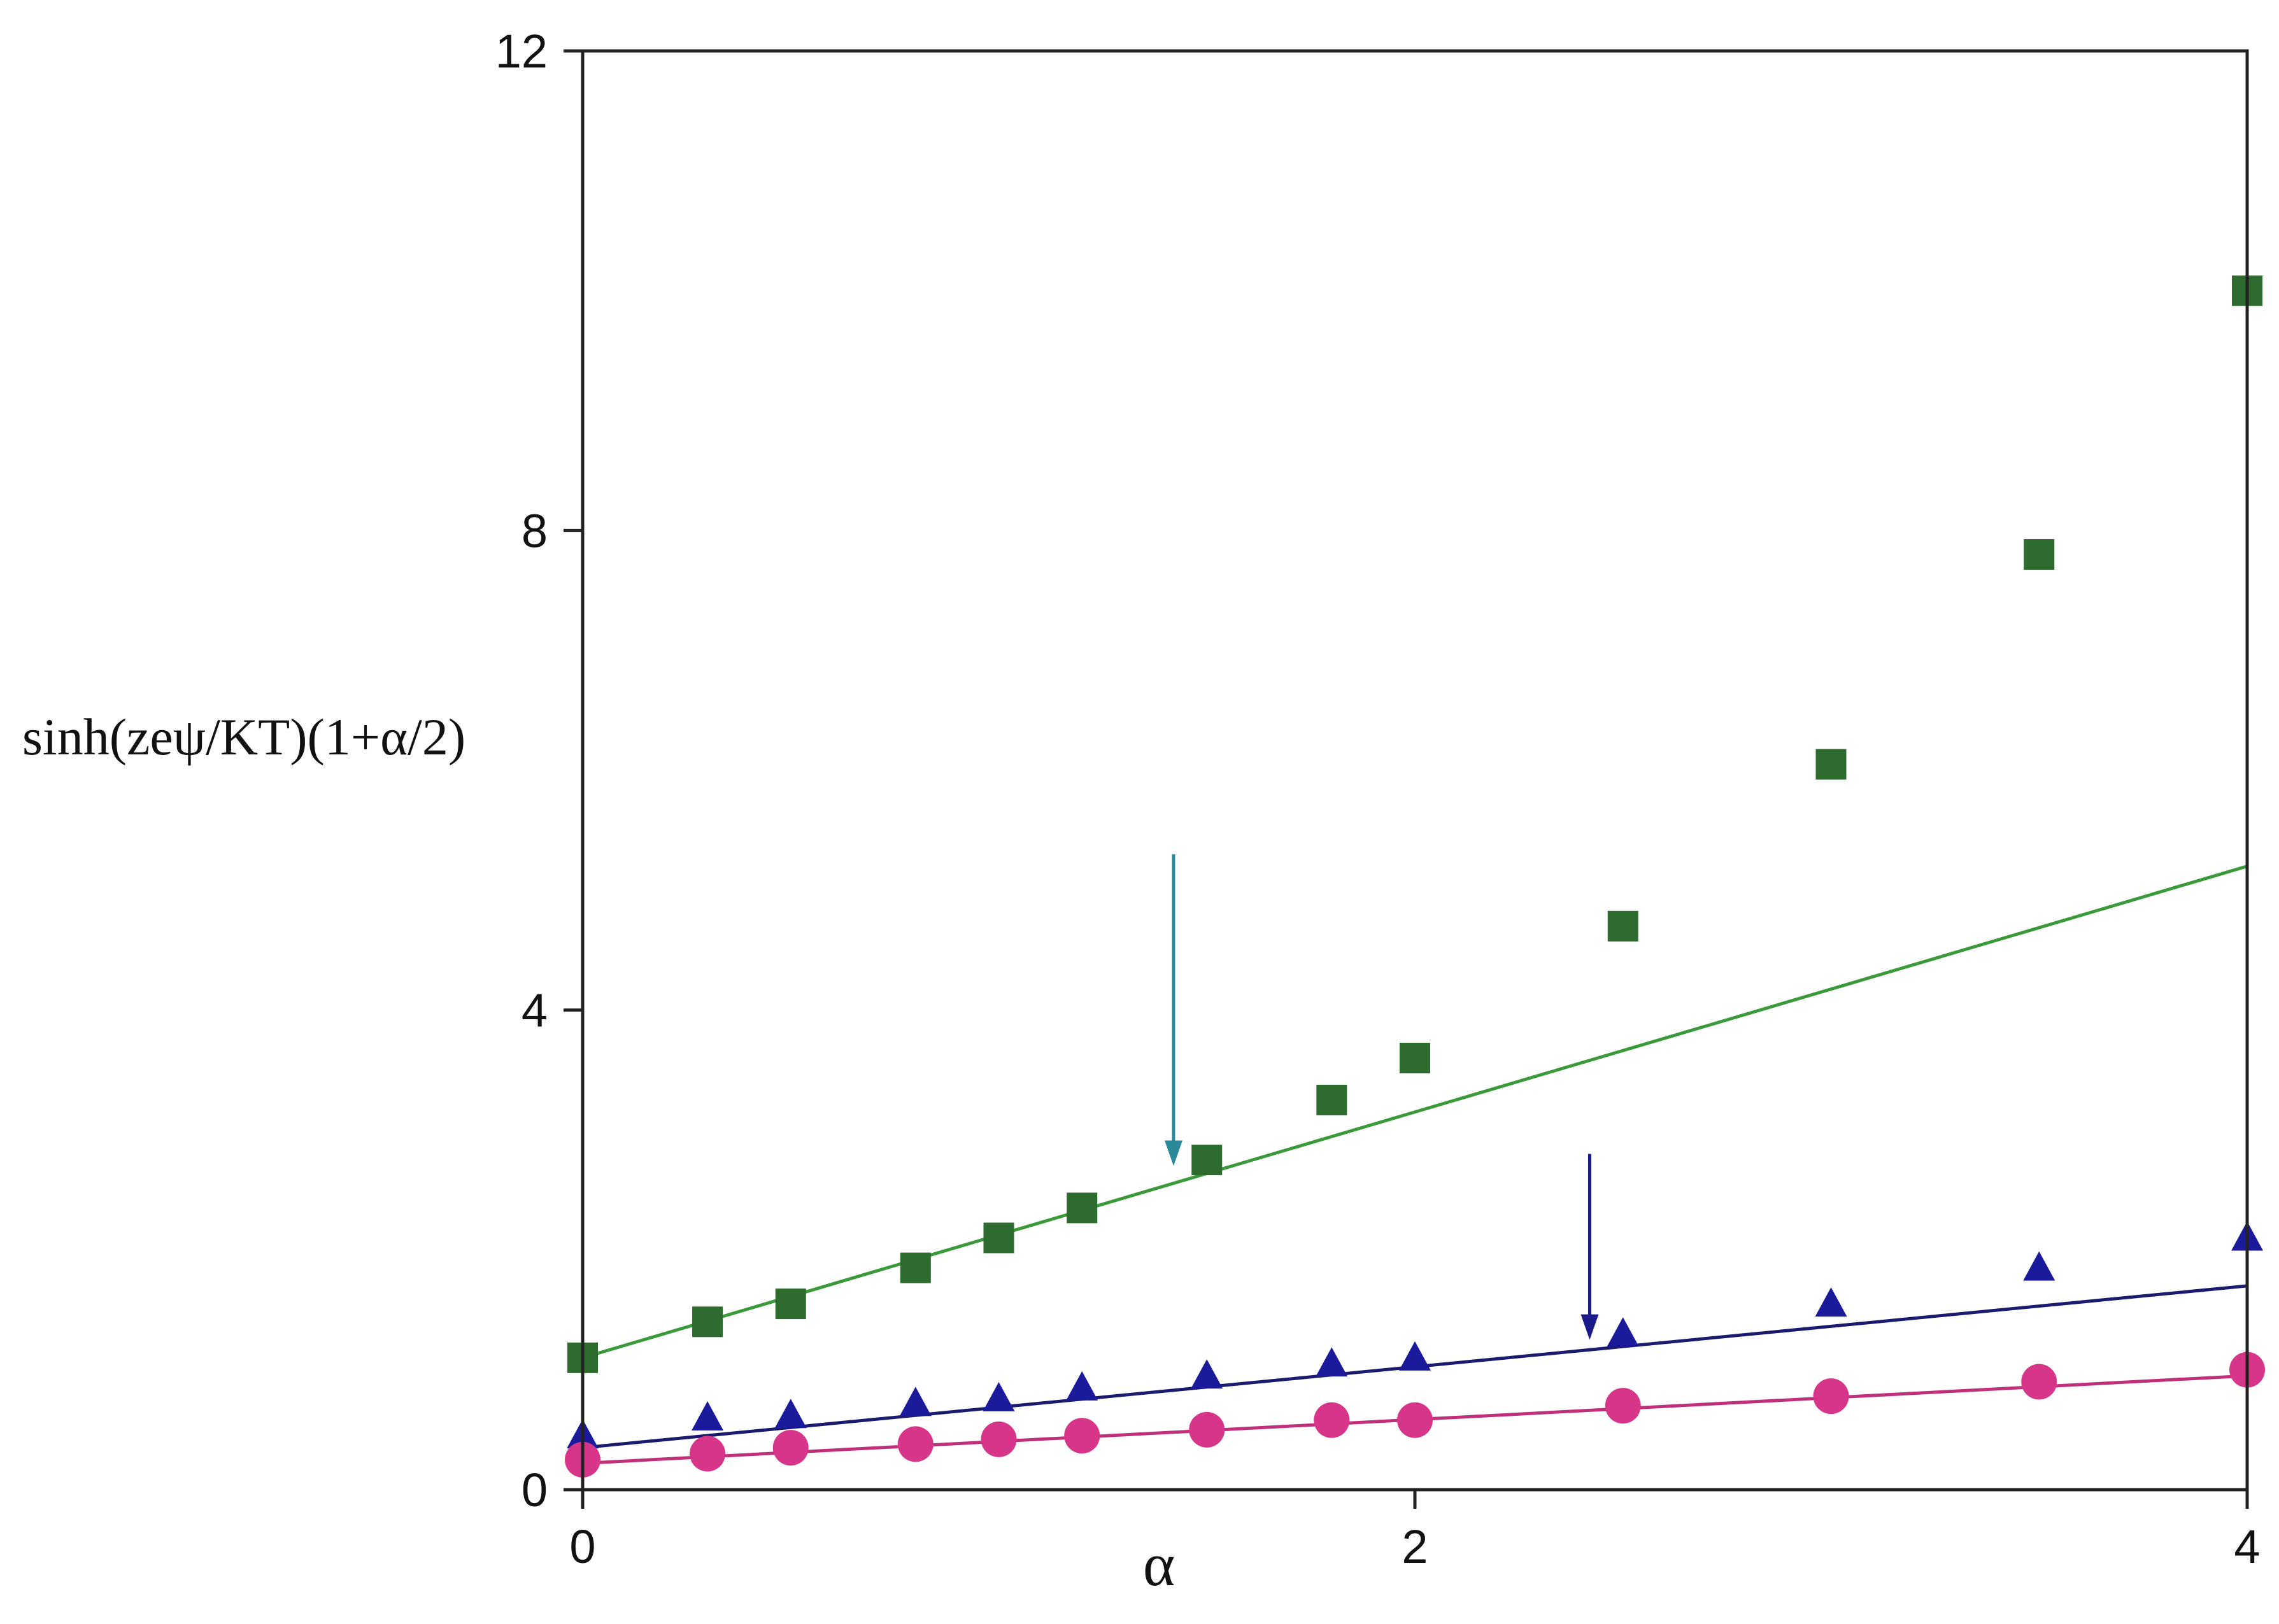  I want to click on x-tick-label: 0, so click(582, 1546).